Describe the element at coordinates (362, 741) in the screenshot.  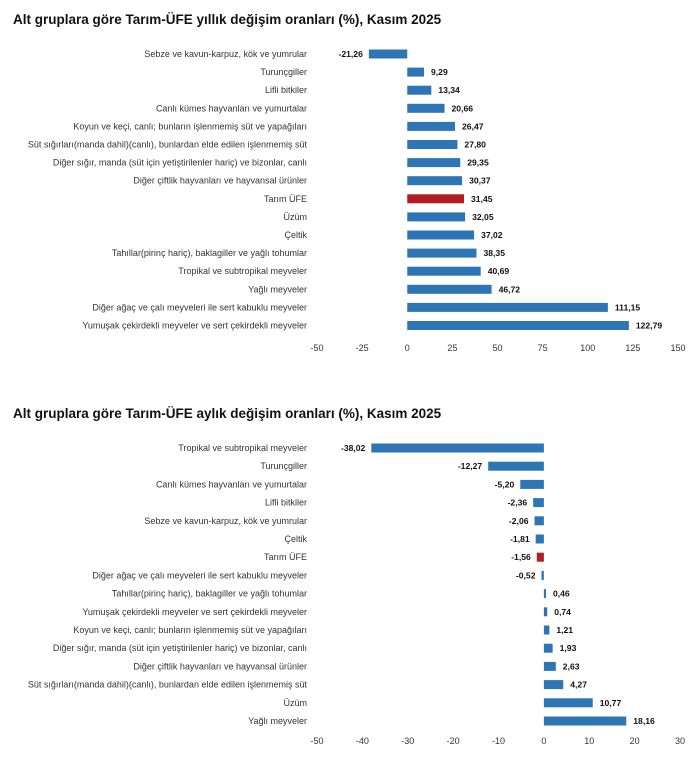
I see `monthly-x-tick-label: -40` at that location.